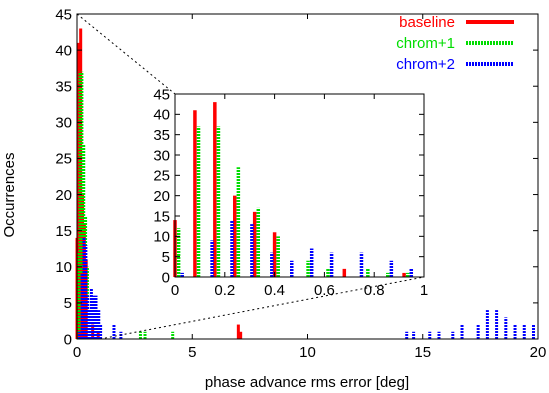  Describe the element at coordinates (63, 231) in the screenshot. I see `main-y-tick-label: 15` at that location.